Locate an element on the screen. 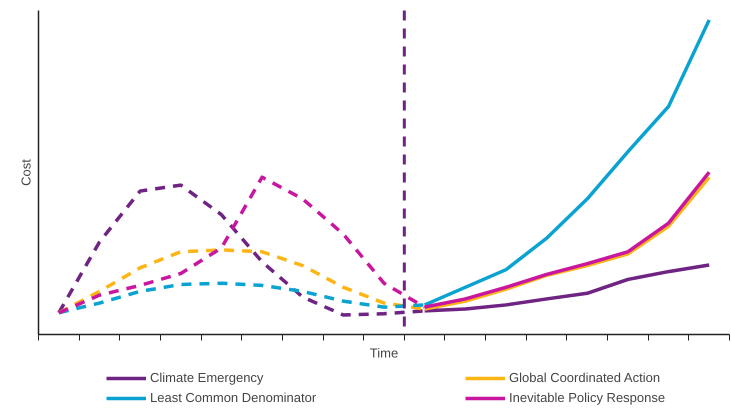  legend-label: Climate Emergency is located at coordinates (207, 377).